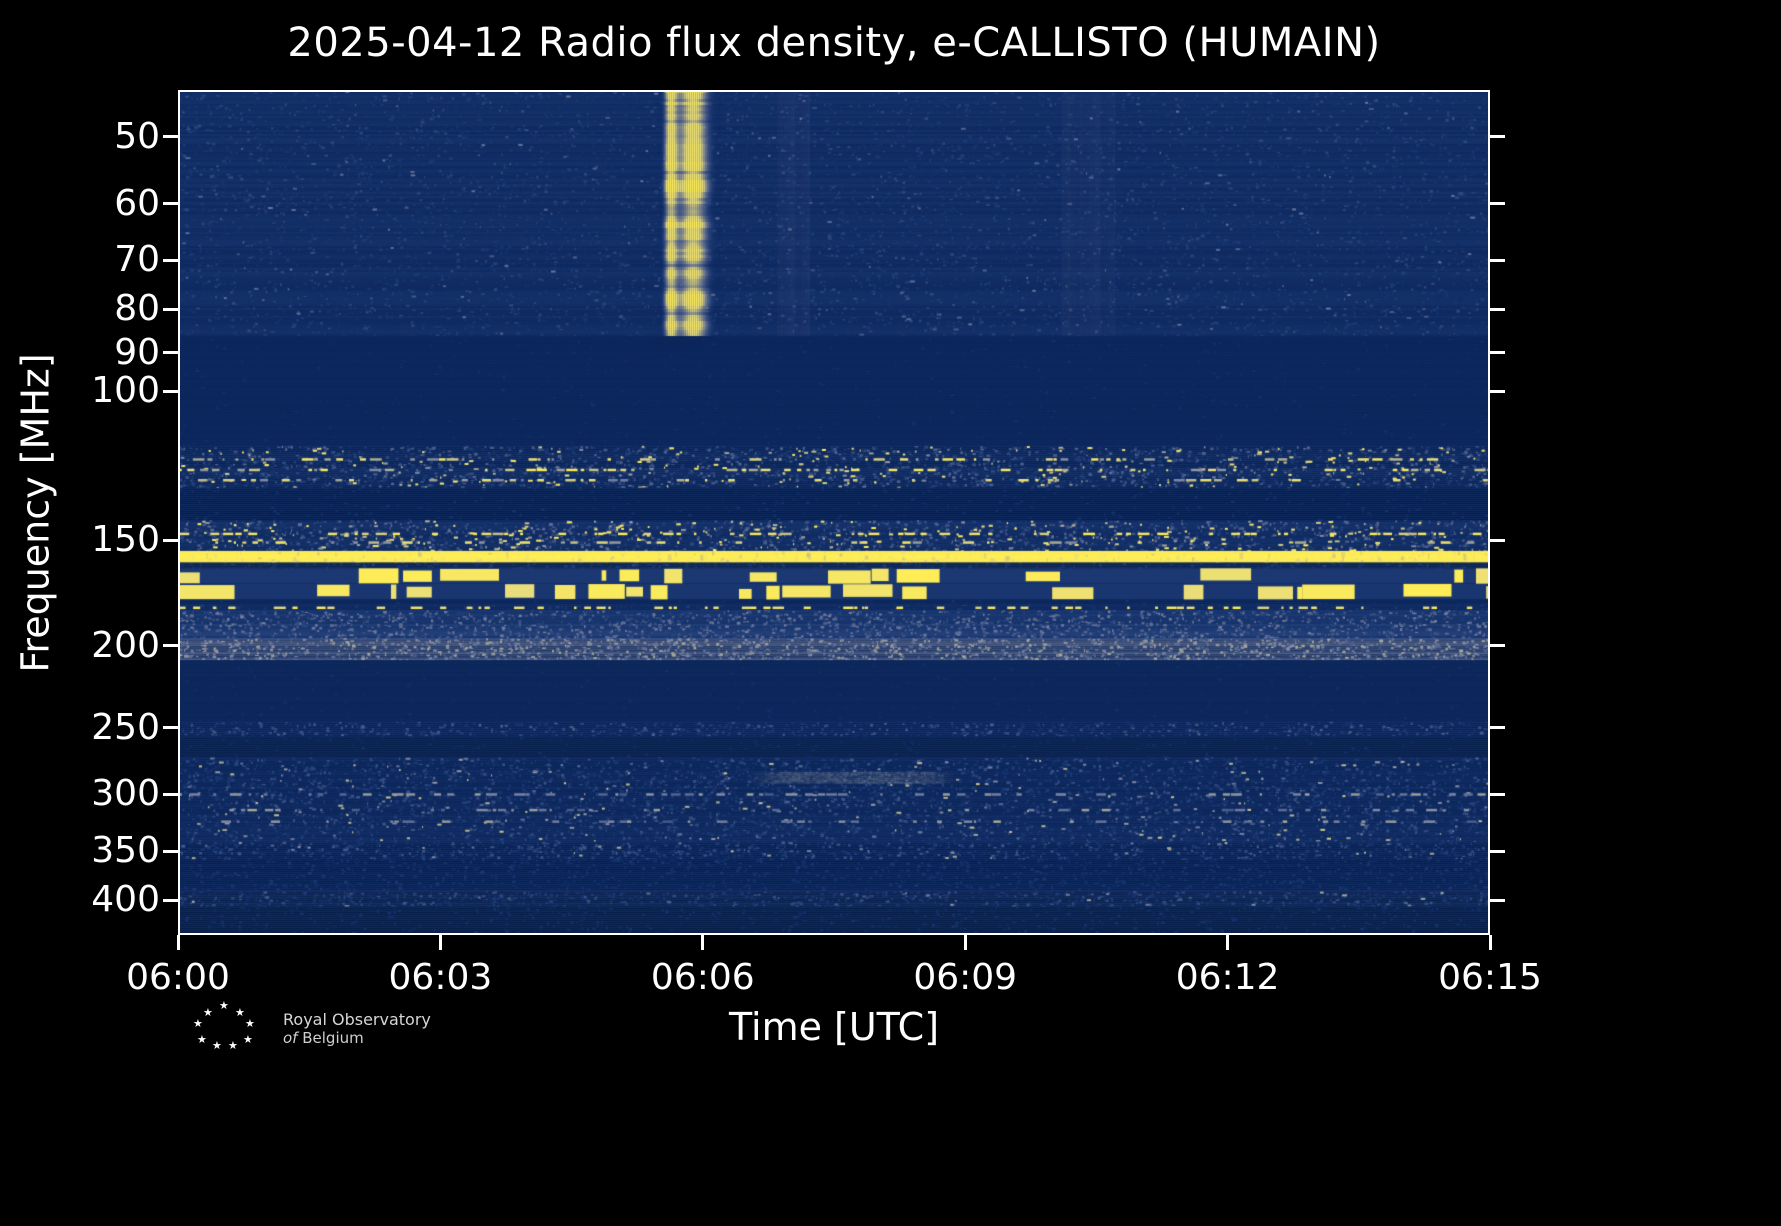 This screenshot has height=1226, width=1781. I want to click on logo-line2-of: of, so click(290, 1037).